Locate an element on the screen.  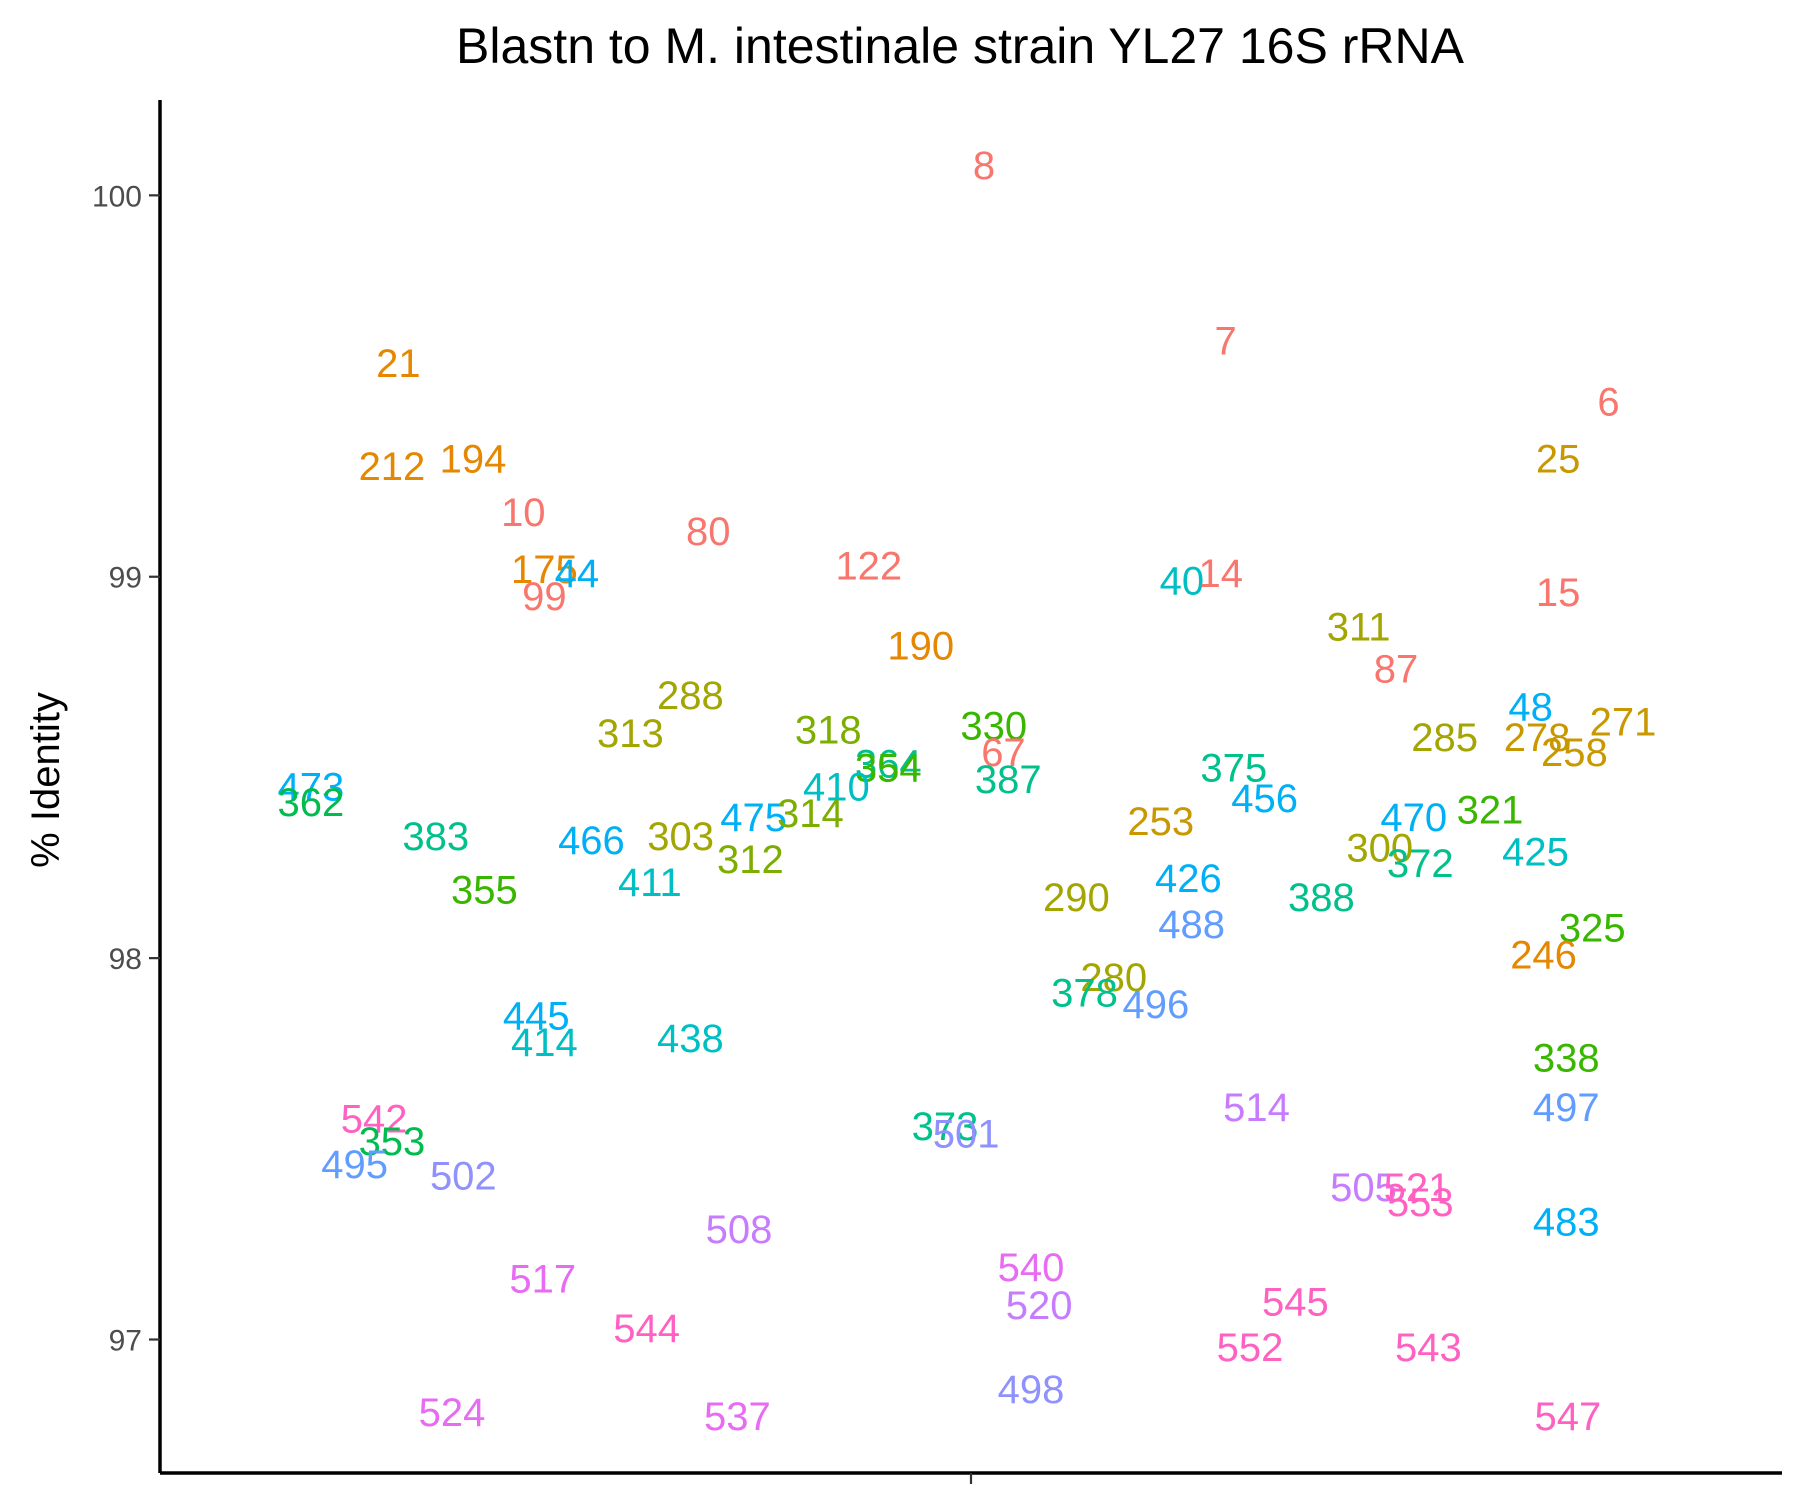
point-label: 338 is located at coordinates (1566, 1058).